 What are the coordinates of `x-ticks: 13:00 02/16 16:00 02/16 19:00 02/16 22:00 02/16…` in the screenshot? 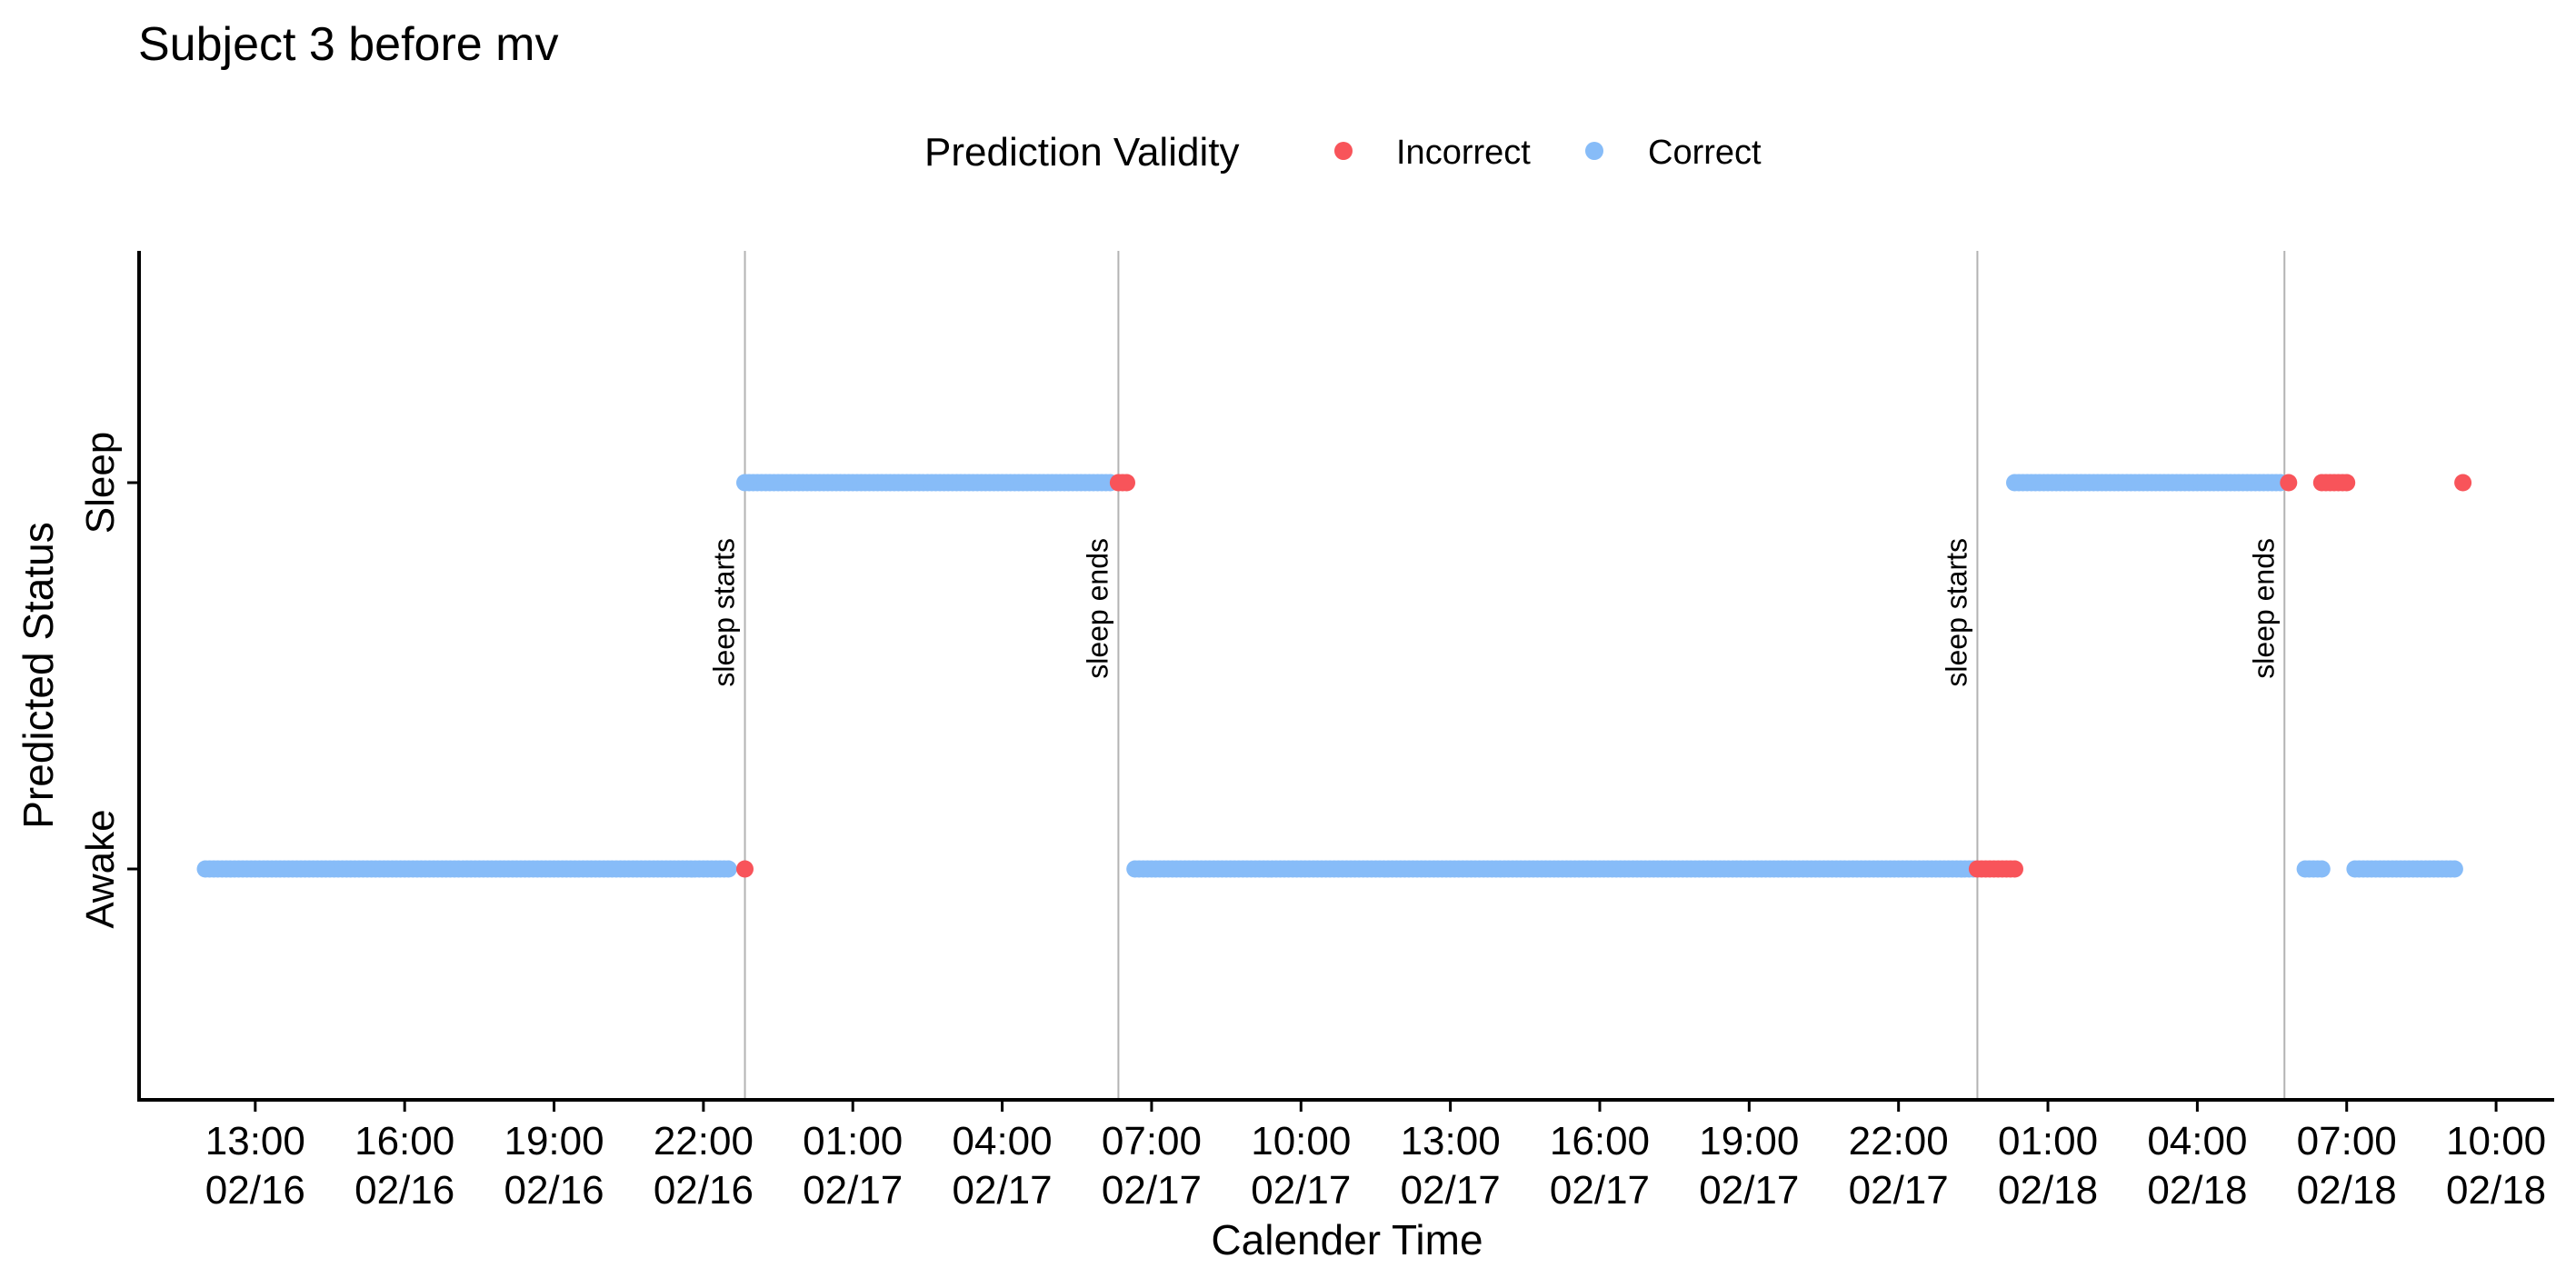 It's located at (1375, 1157).